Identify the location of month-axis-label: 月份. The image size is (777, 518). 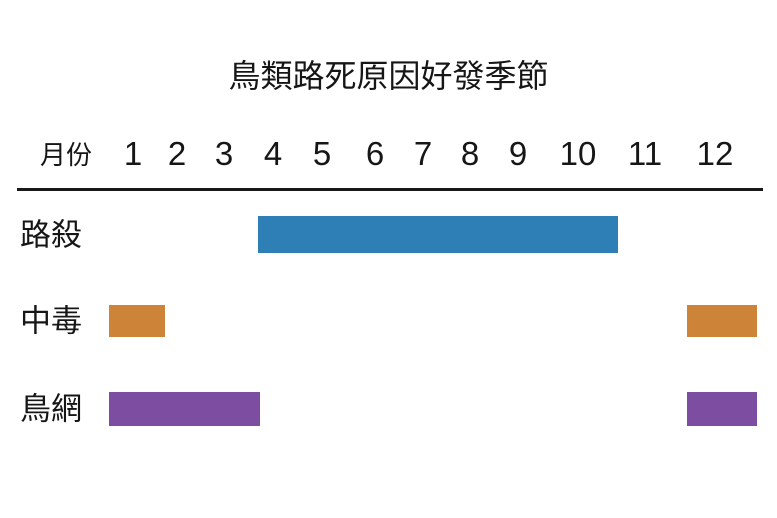
(66, 155).